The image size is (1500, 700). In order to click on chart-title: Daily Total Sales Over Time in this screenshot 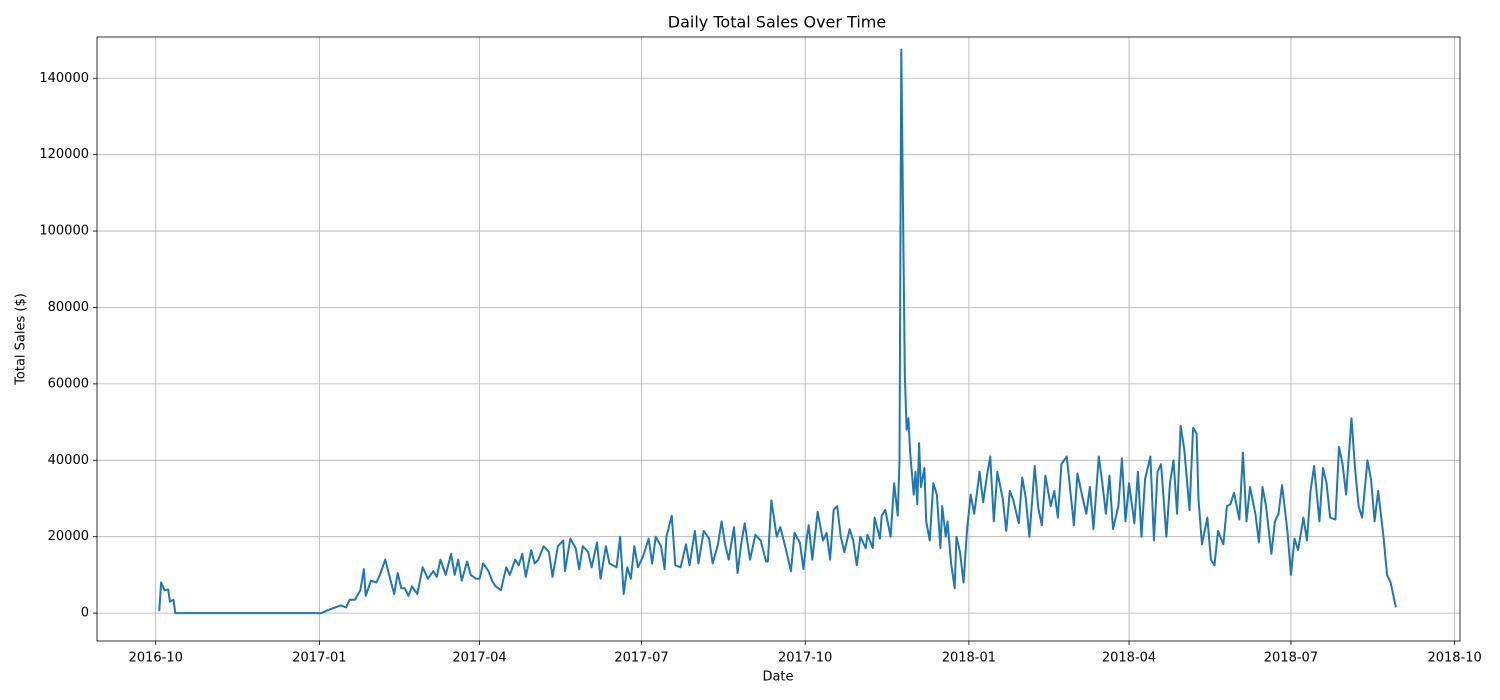, I will do `click(777, 22)`.